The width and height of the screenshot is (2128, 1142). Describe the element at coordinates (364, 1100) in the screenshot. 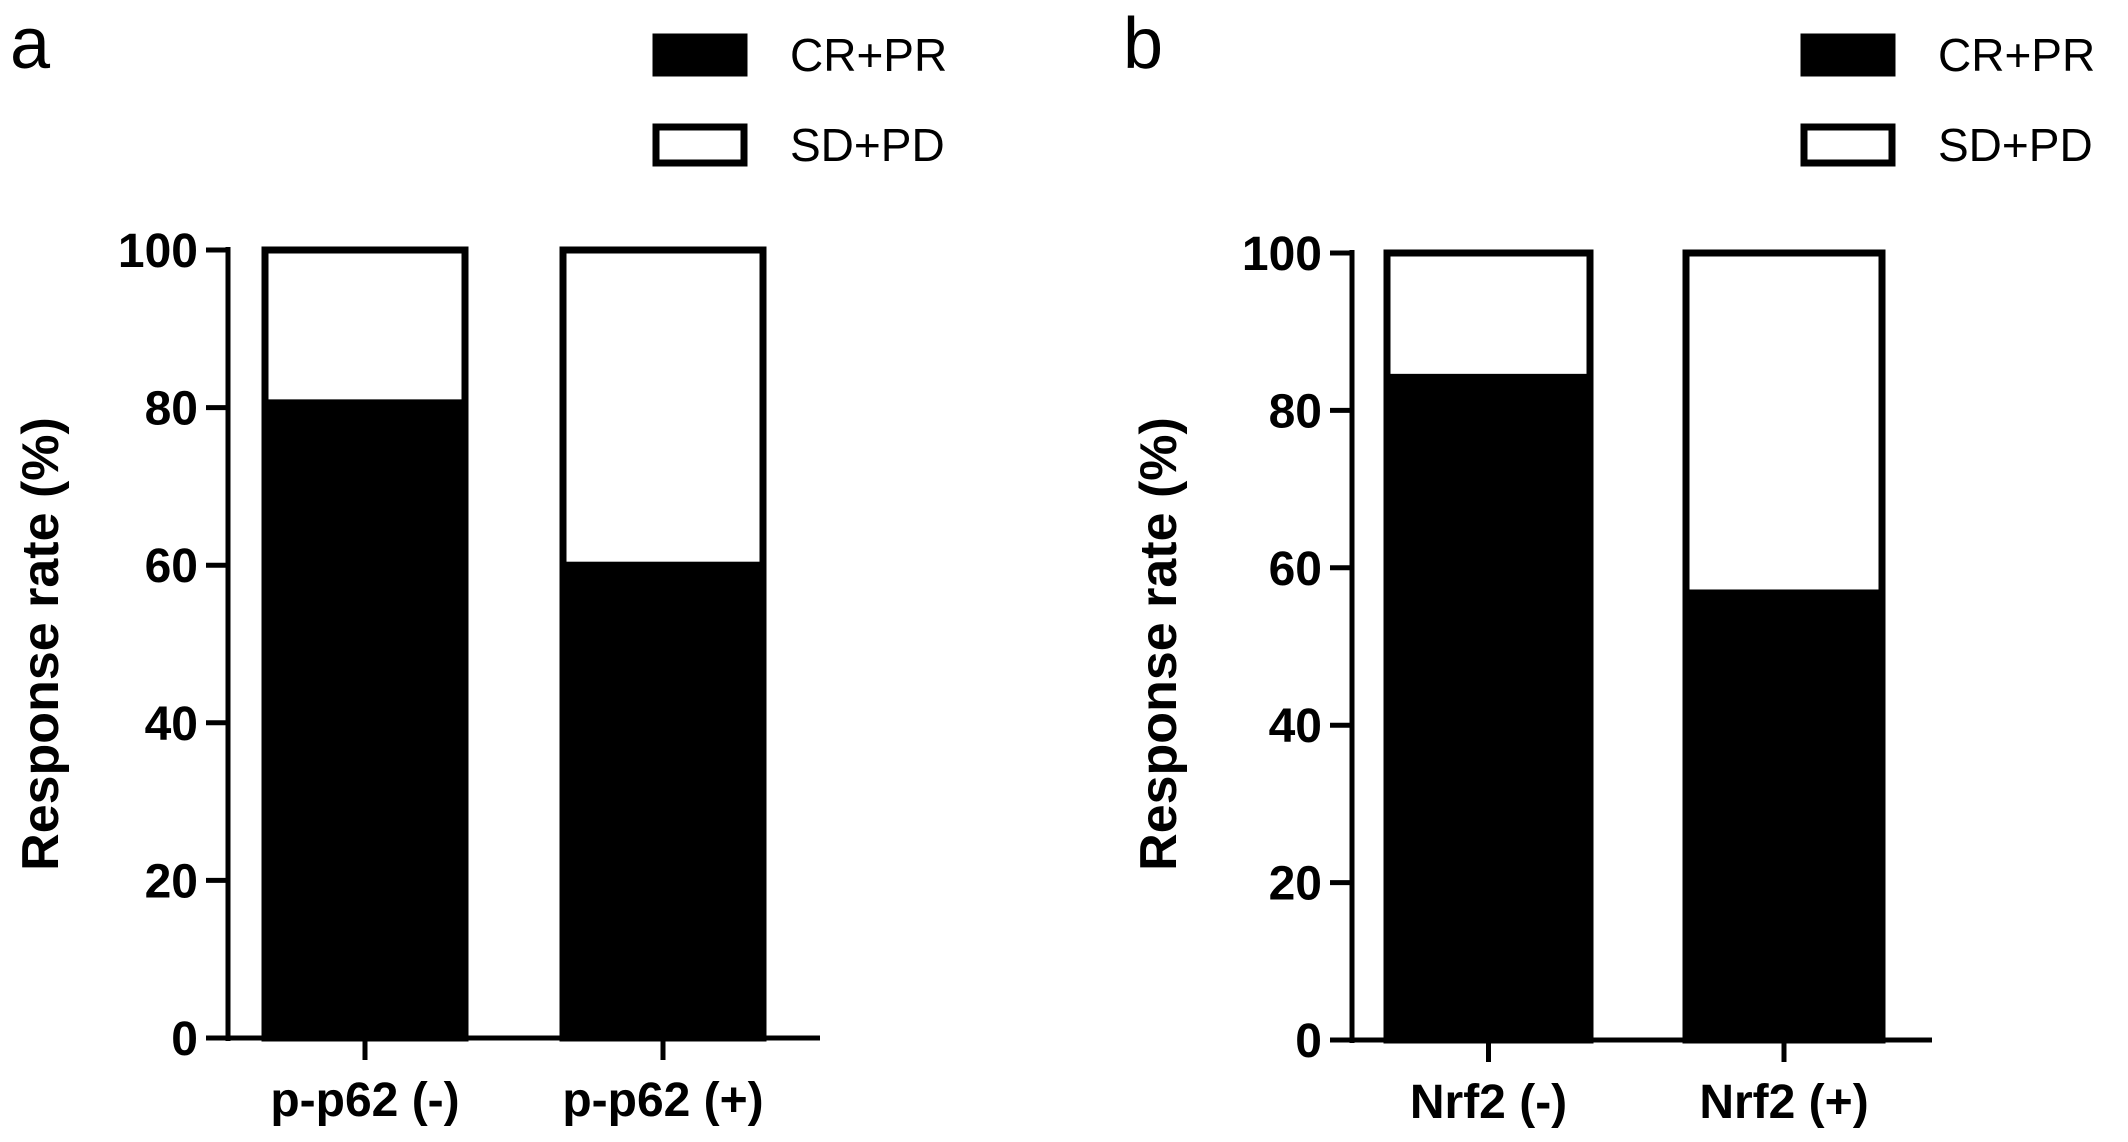

I see `x-tick-label: p-p62 (-)` at that location.